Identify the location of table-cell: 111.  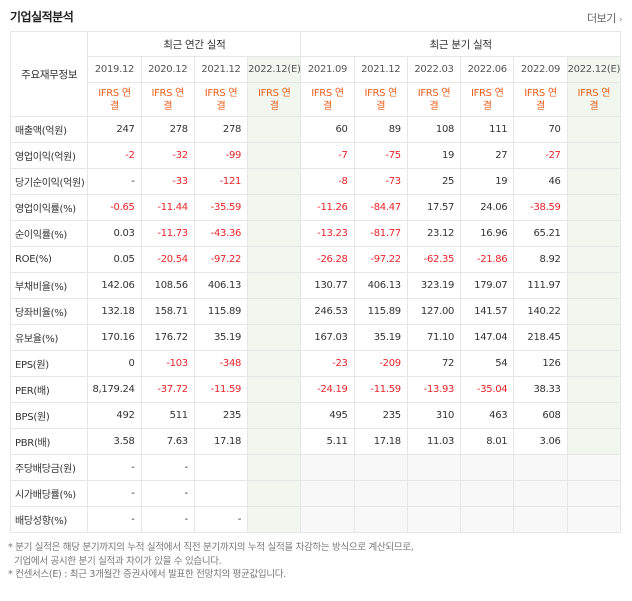
(487, 129).